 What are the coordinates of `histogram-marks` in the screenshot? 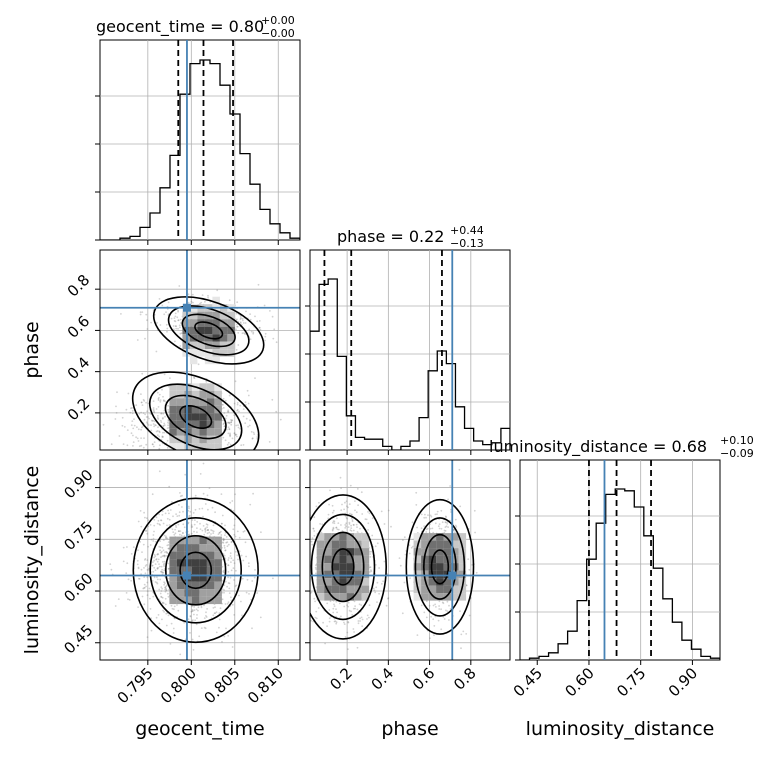 It's located at (410, 350).